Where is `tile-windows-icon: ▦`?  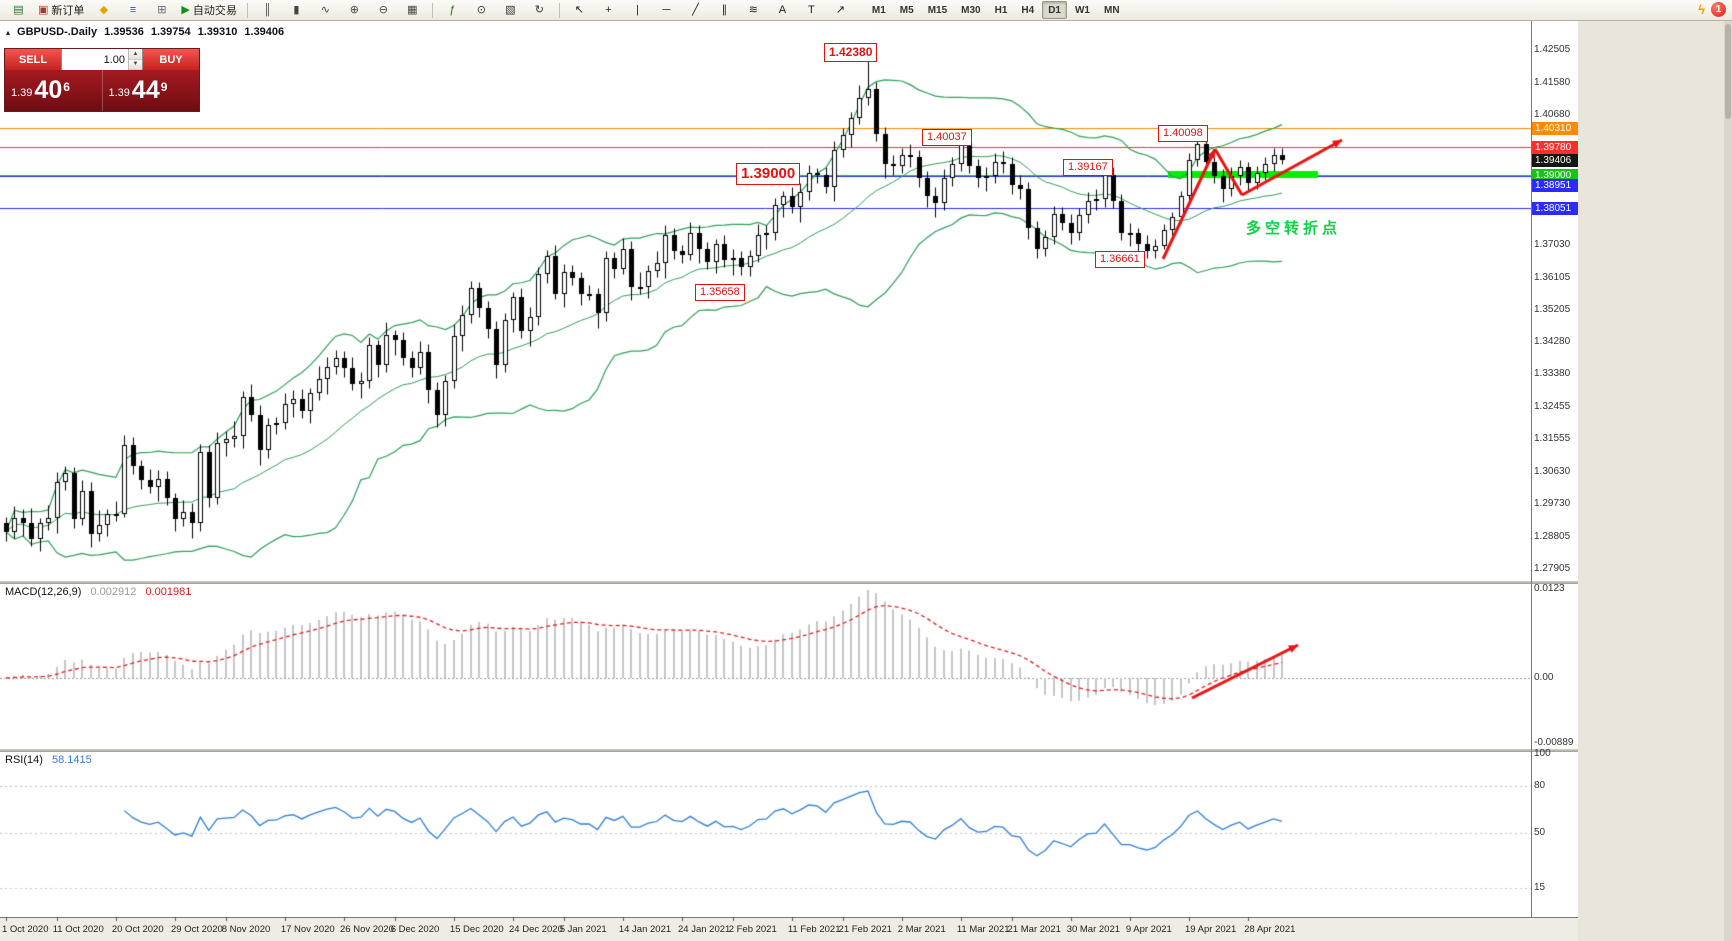
tile-windows-icon: ▦ is located at coordinates (412, 10).